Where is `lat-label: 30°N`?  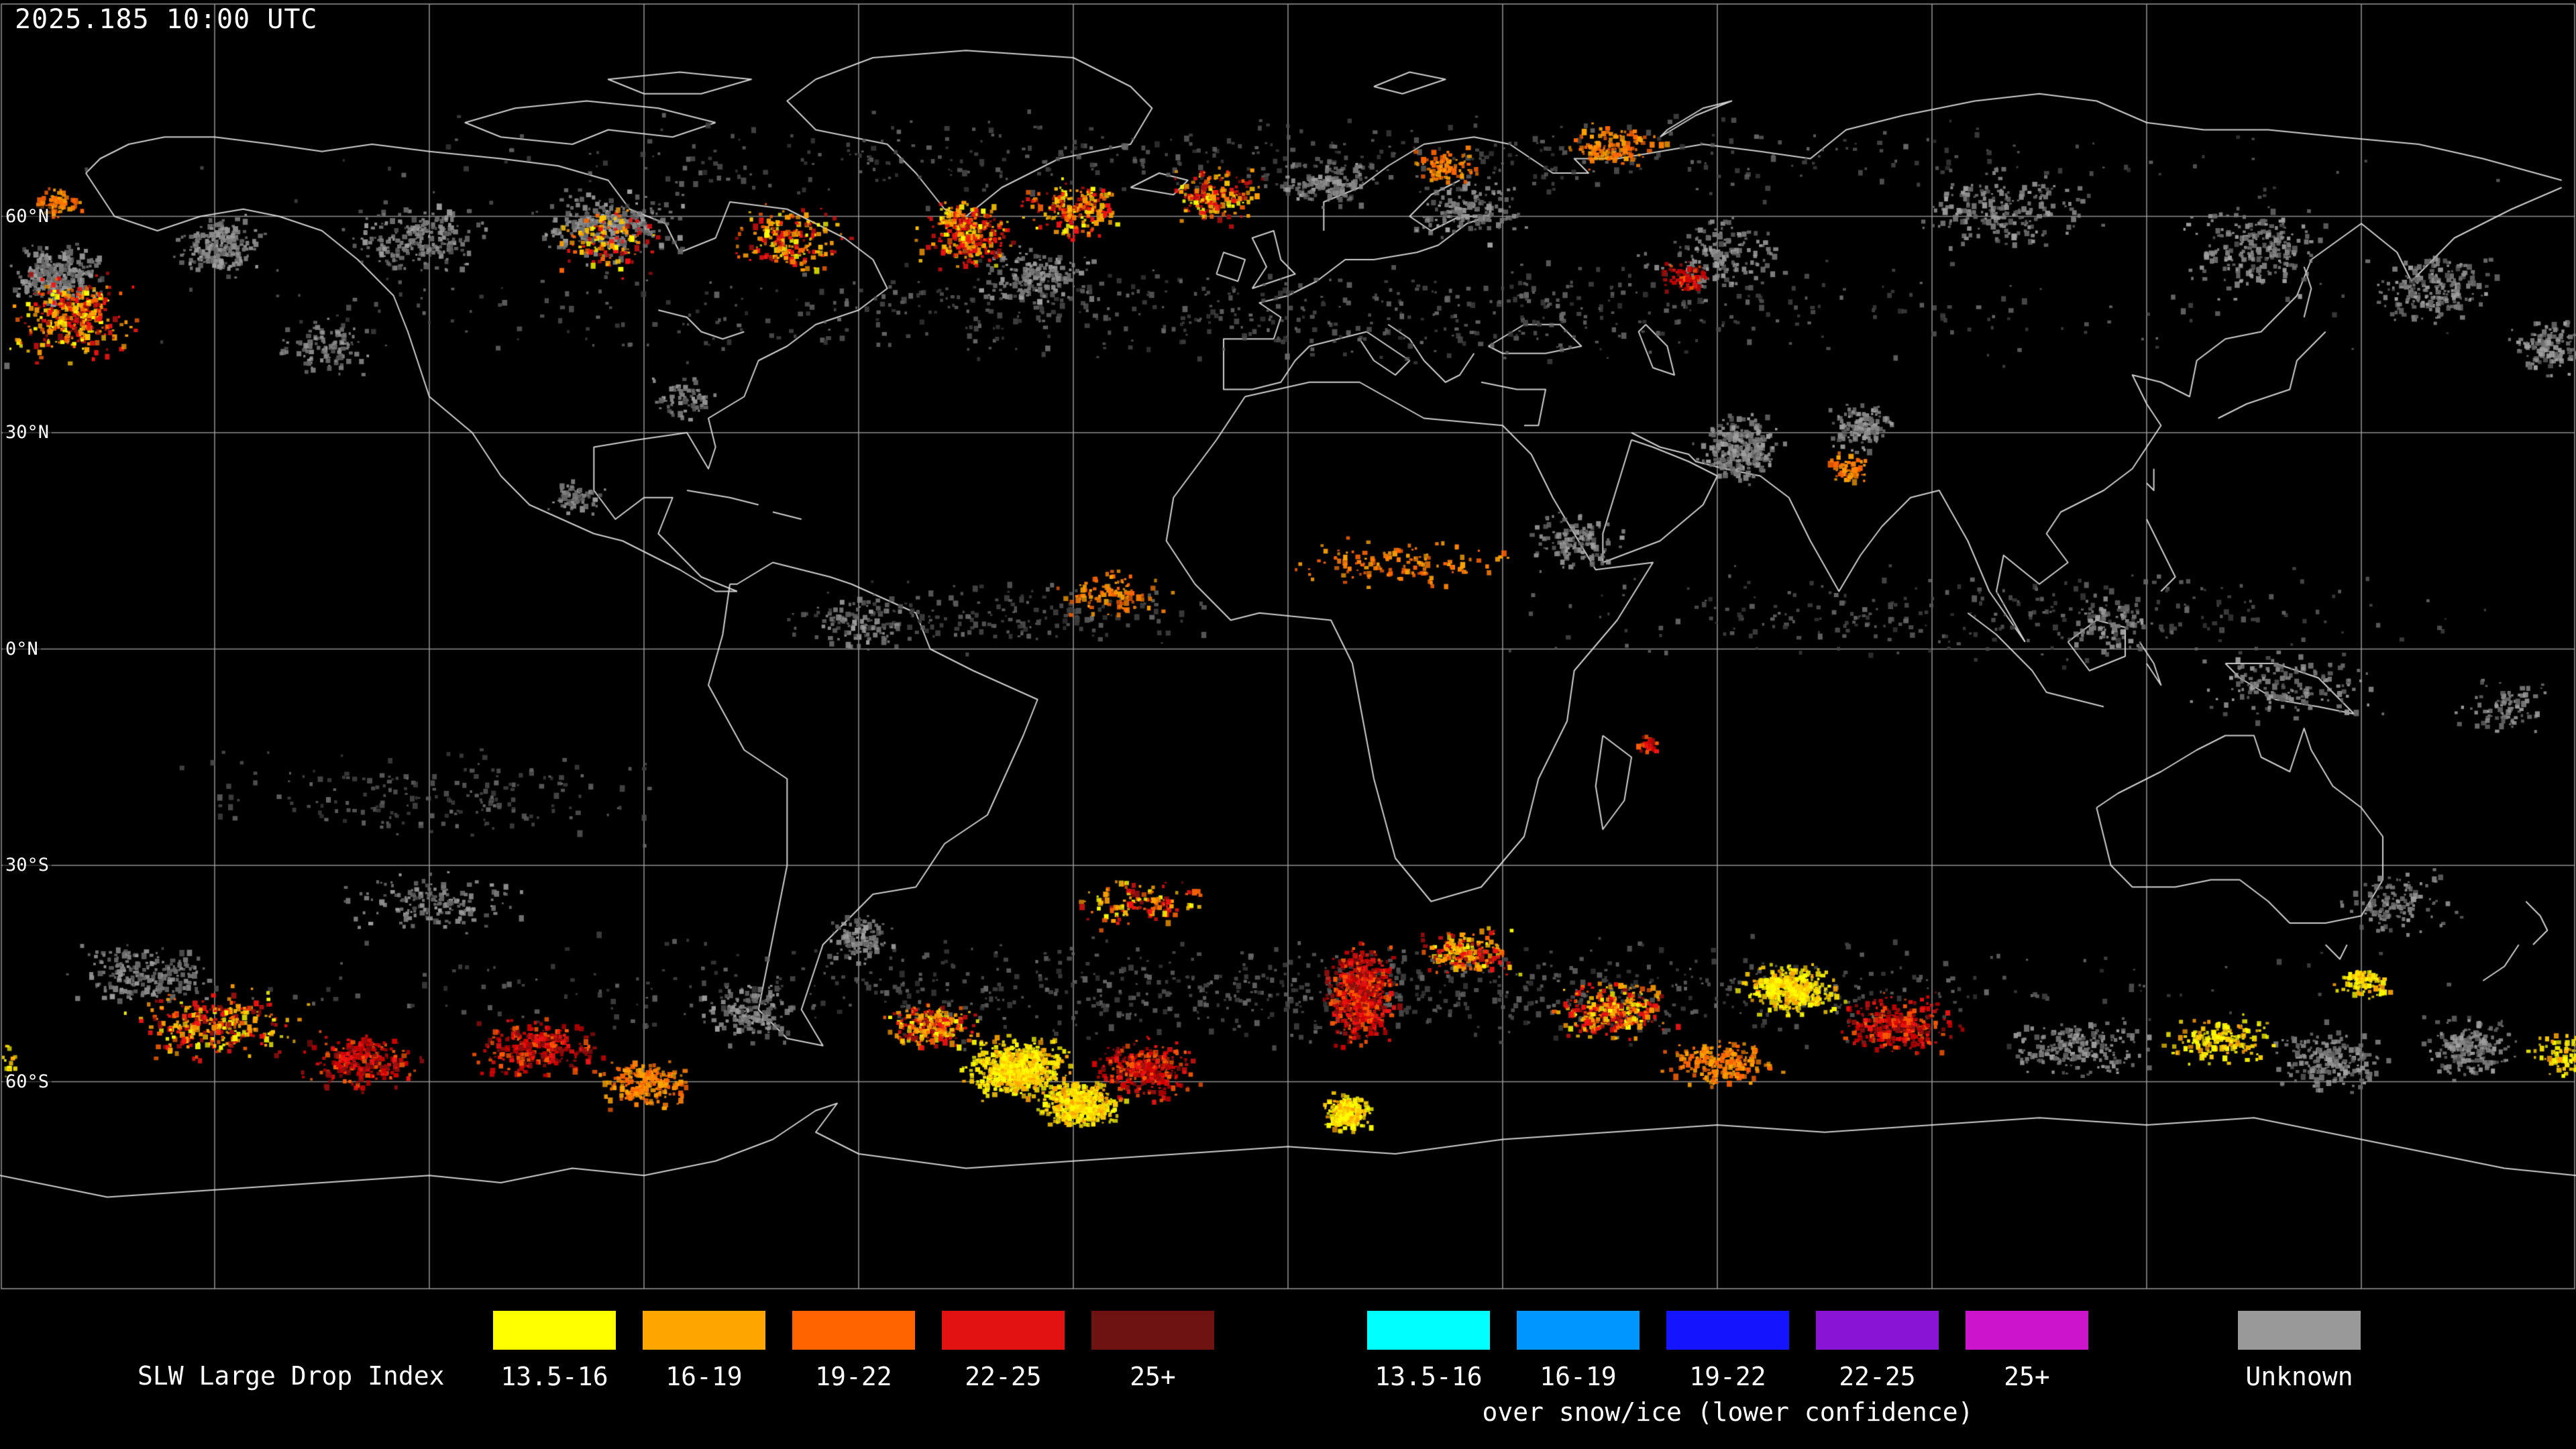
lat-label: 30°N is located at coordinates (27, 432).